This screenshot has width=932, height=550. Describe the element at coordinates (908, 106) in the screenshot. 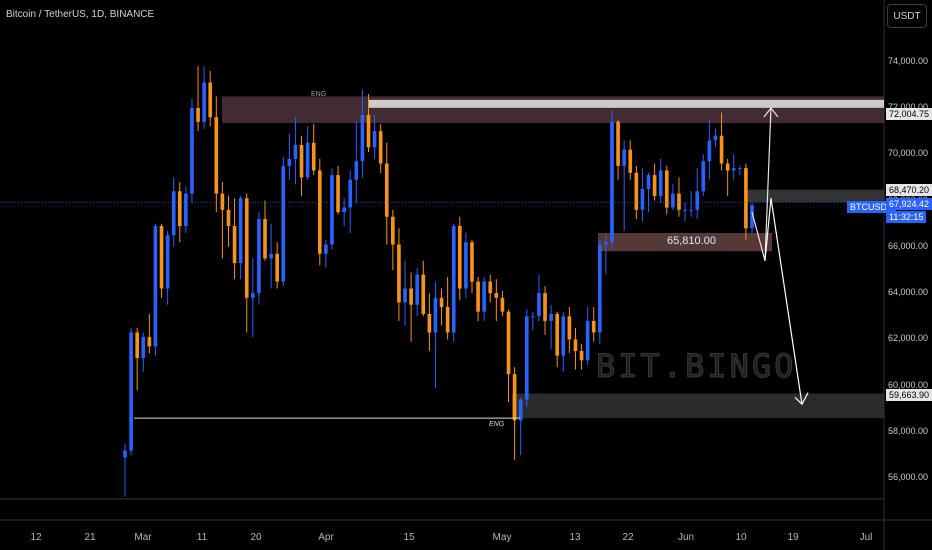

I see `price-tick-label: 72,000.00` at that location.